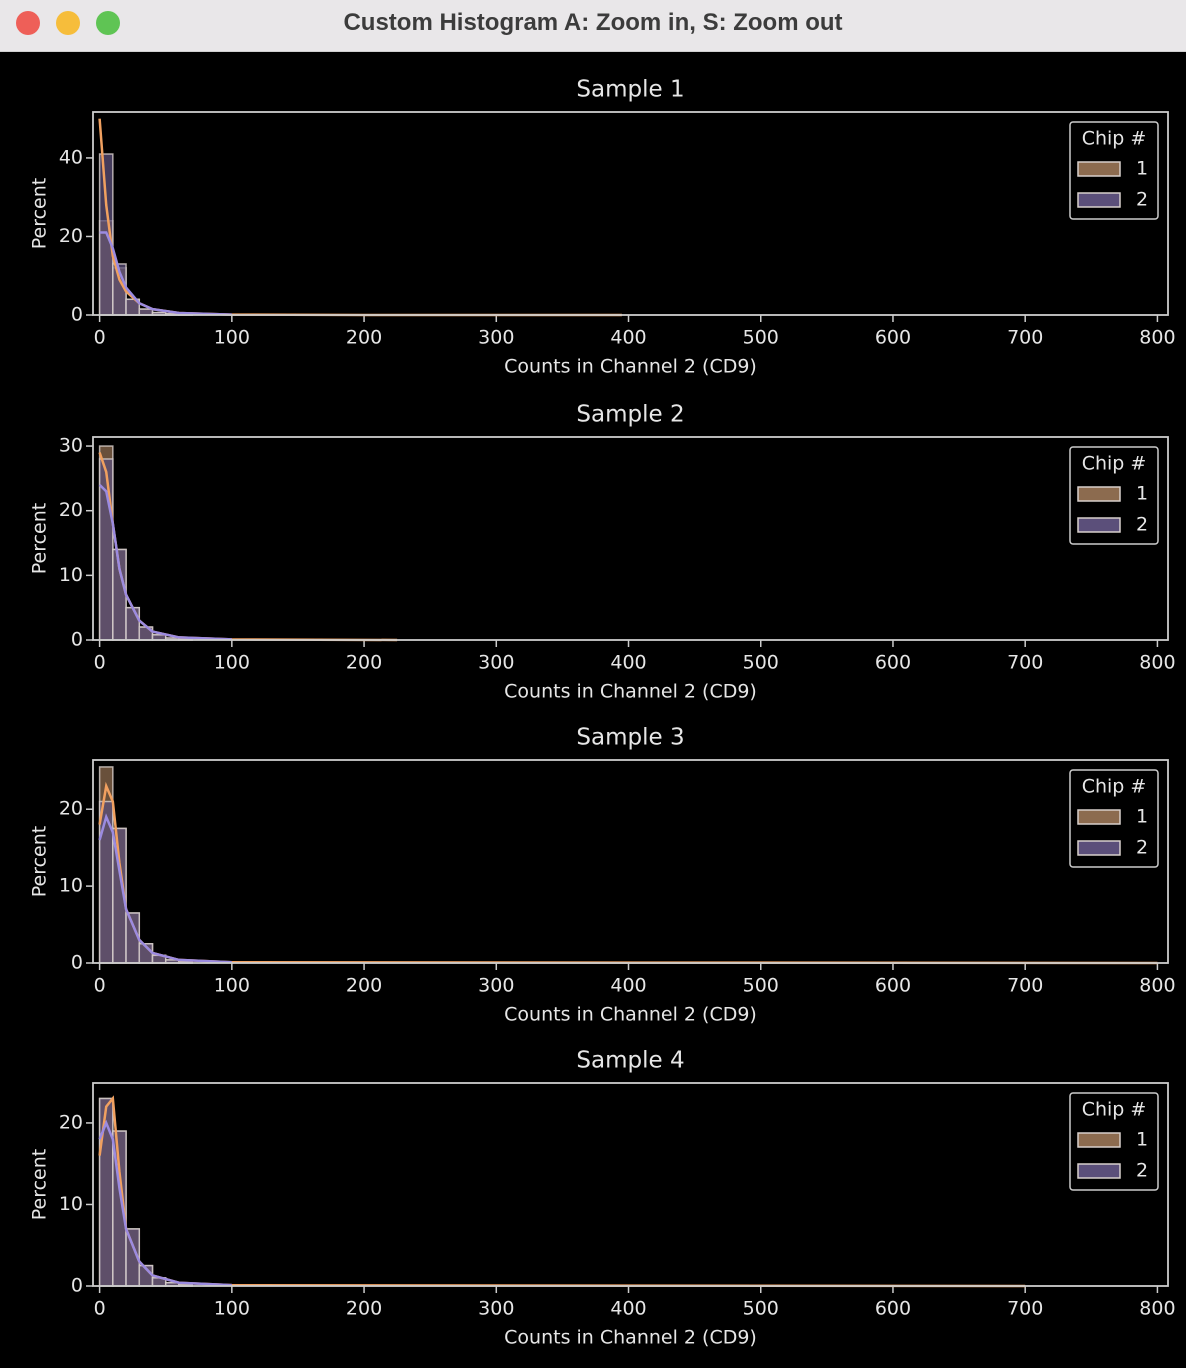 This screenshot has width=1186, height=1368. What do you see at coordinates (108, 23) in the screenshot?
I see `zoom-button` at bounding box center [108, 23].